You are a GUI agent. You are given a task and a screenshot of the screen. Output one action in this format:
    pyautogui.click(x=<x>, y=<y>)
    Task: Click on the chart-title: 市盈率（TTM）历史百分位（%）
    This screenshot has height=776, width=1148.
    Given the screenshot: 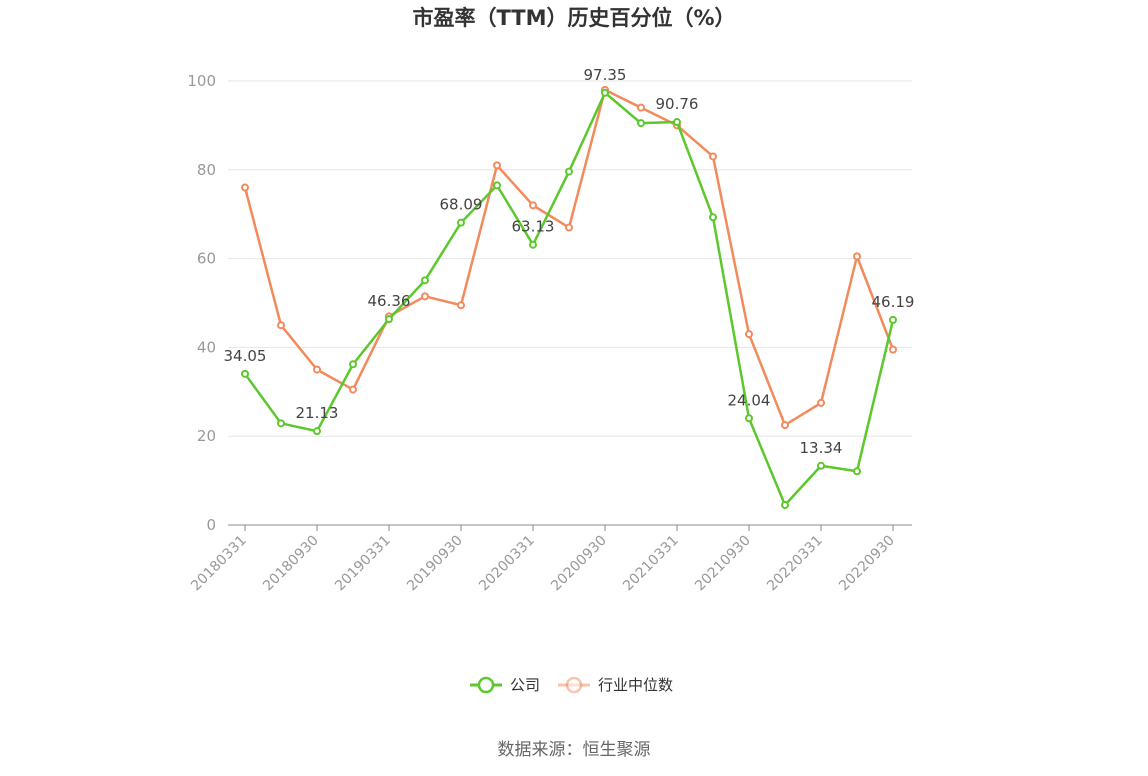 What is the action you would take?
    pyautogui.click(x=573, y=18)
    